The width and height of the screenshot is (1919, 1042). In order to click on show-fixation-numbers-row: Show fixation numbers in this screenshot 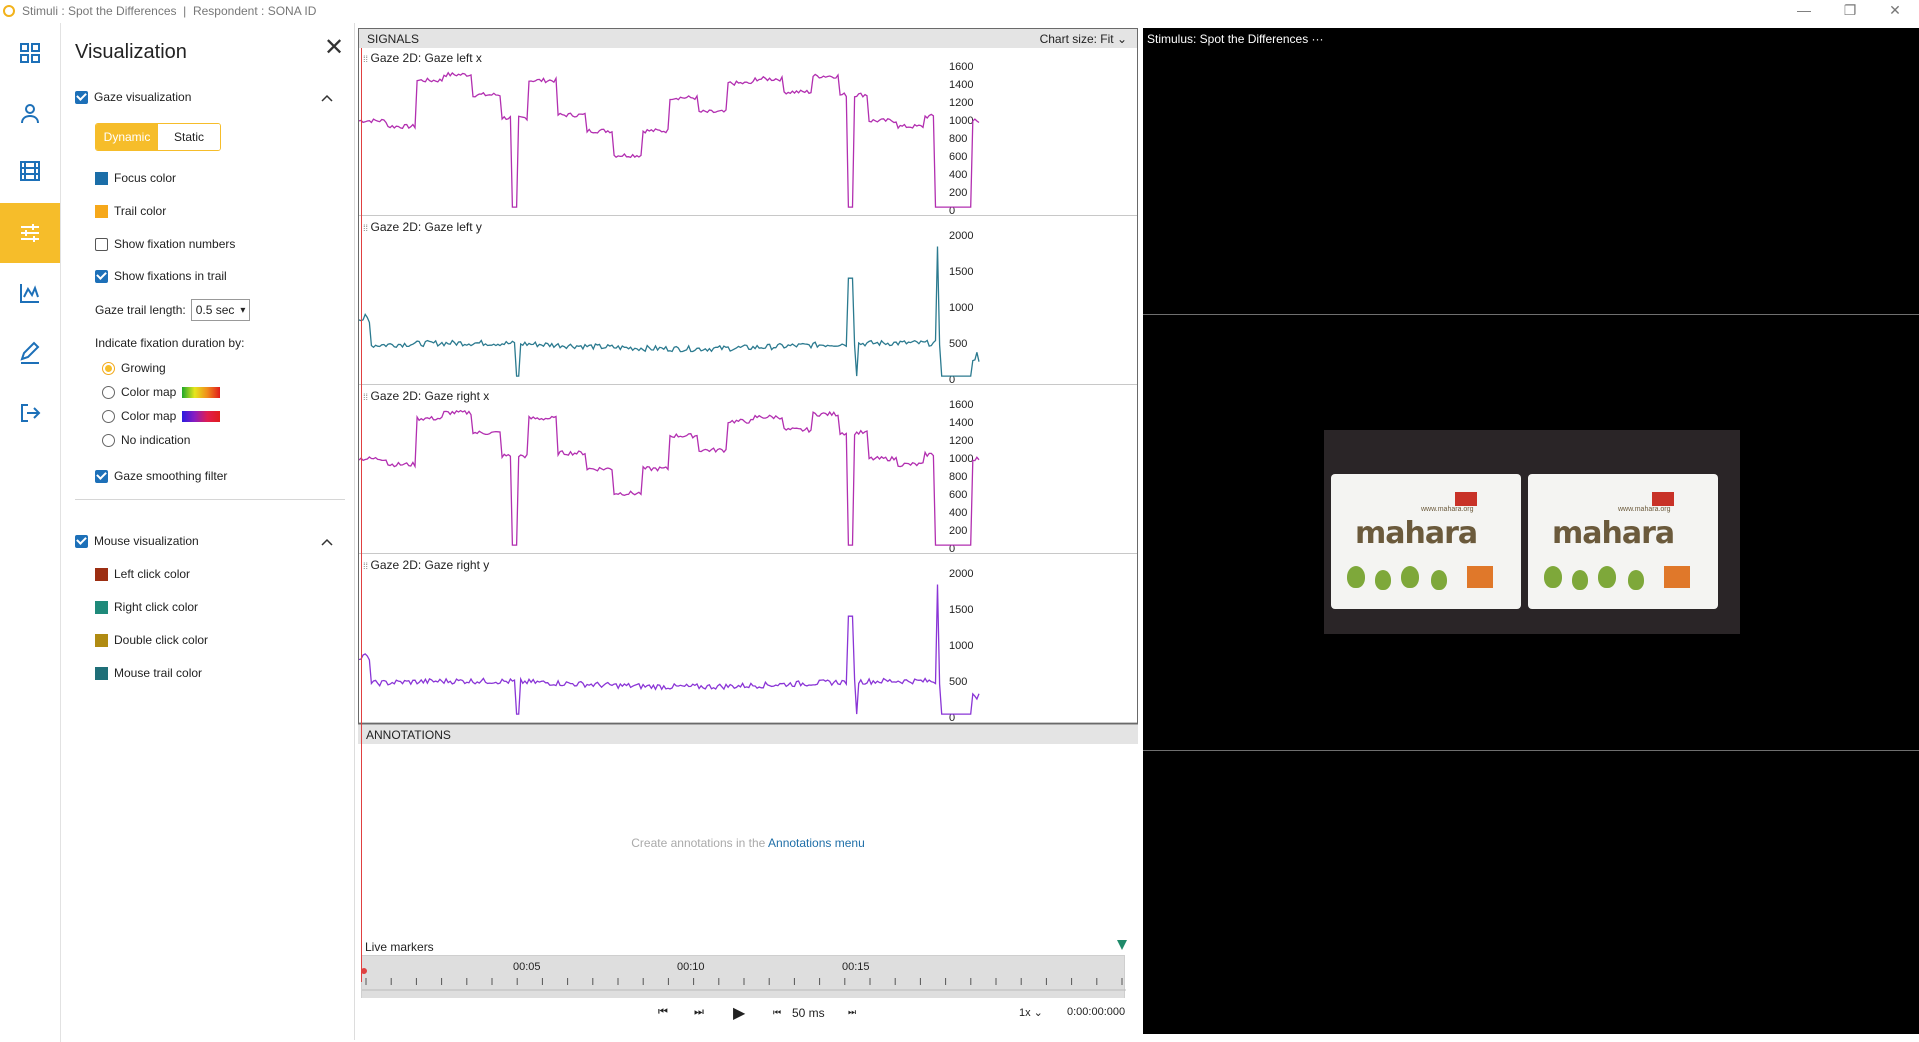, I will do `click(165, 244)`.